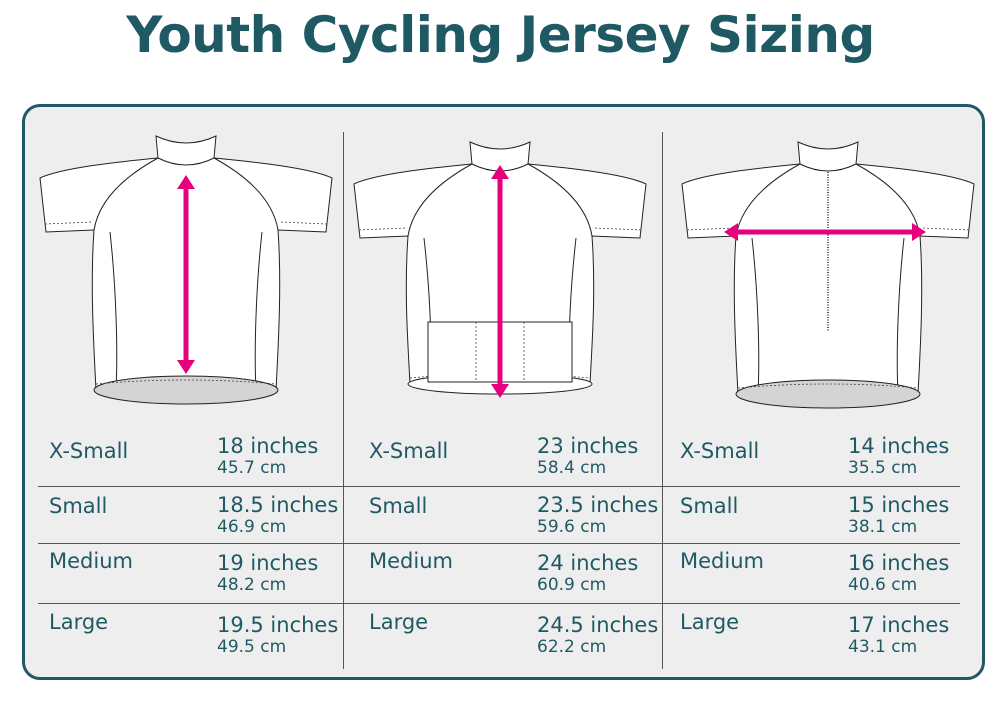 The image size is (1001, 708). I want to click on inches-value: 24.5 inches, so click(598, 625).